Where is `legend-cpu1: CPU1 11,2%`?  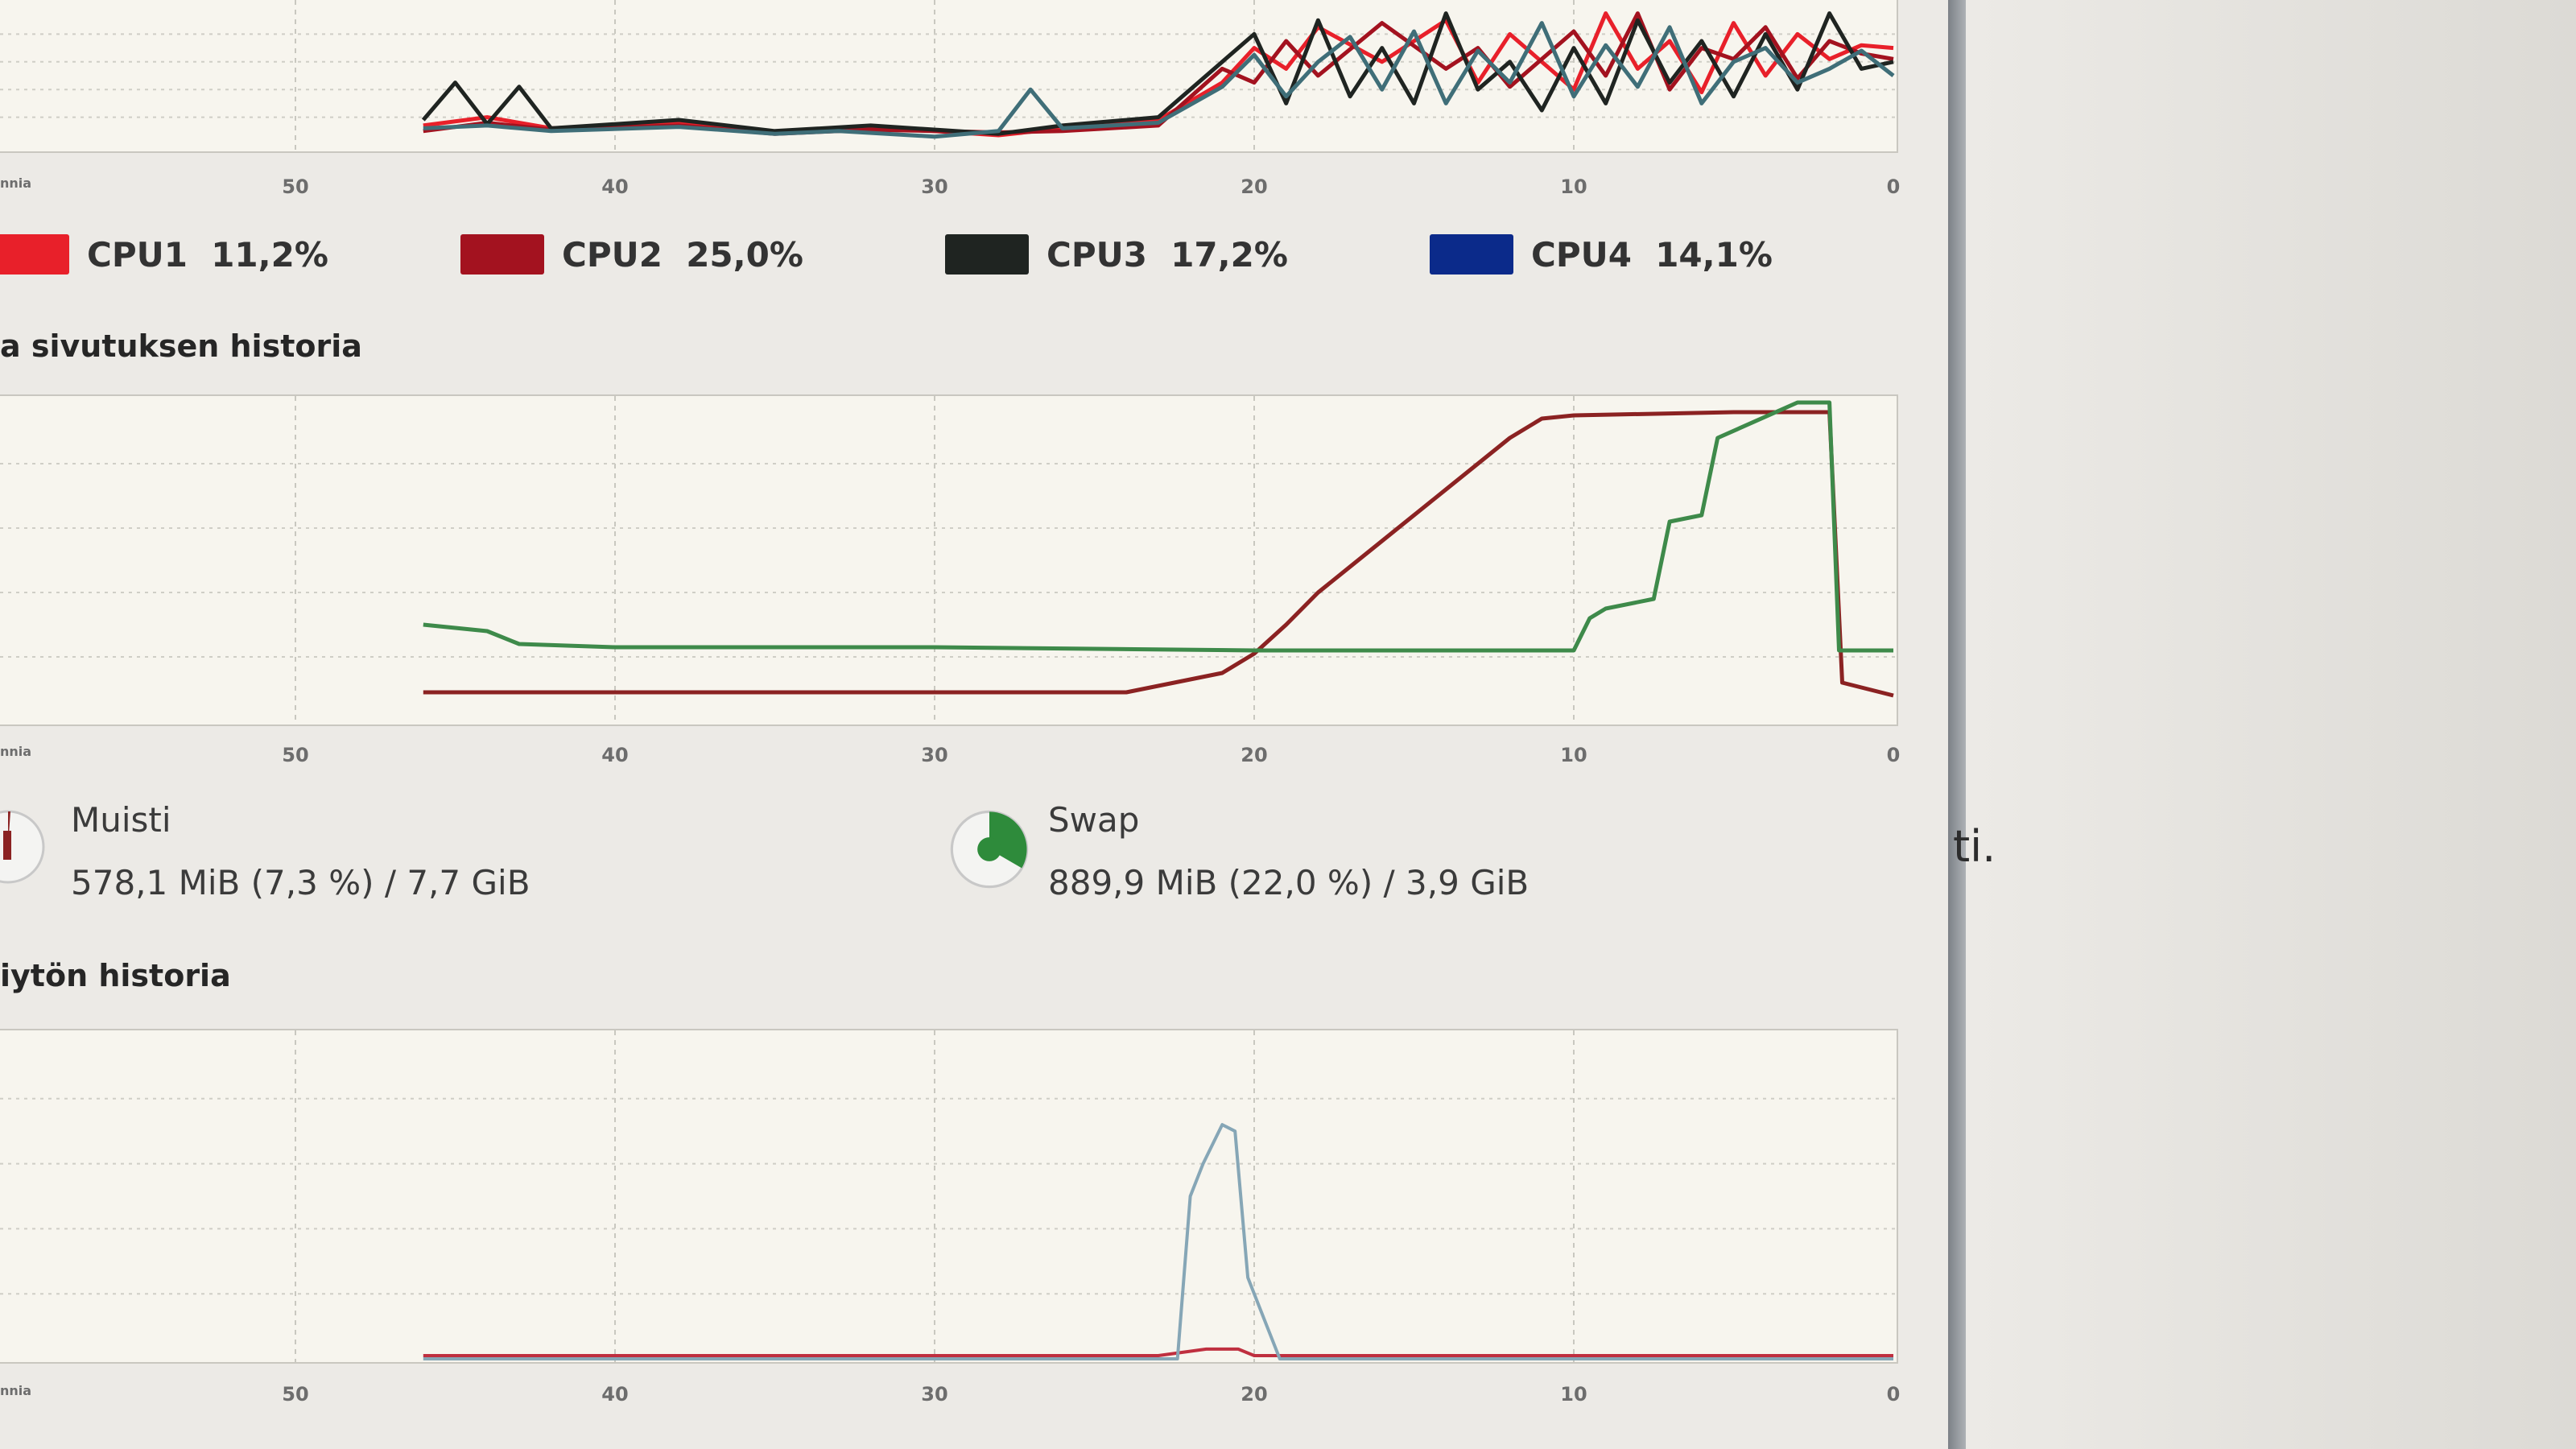 legend-cpu1: CPU1 11,2% is located at coordinates (164, 254).